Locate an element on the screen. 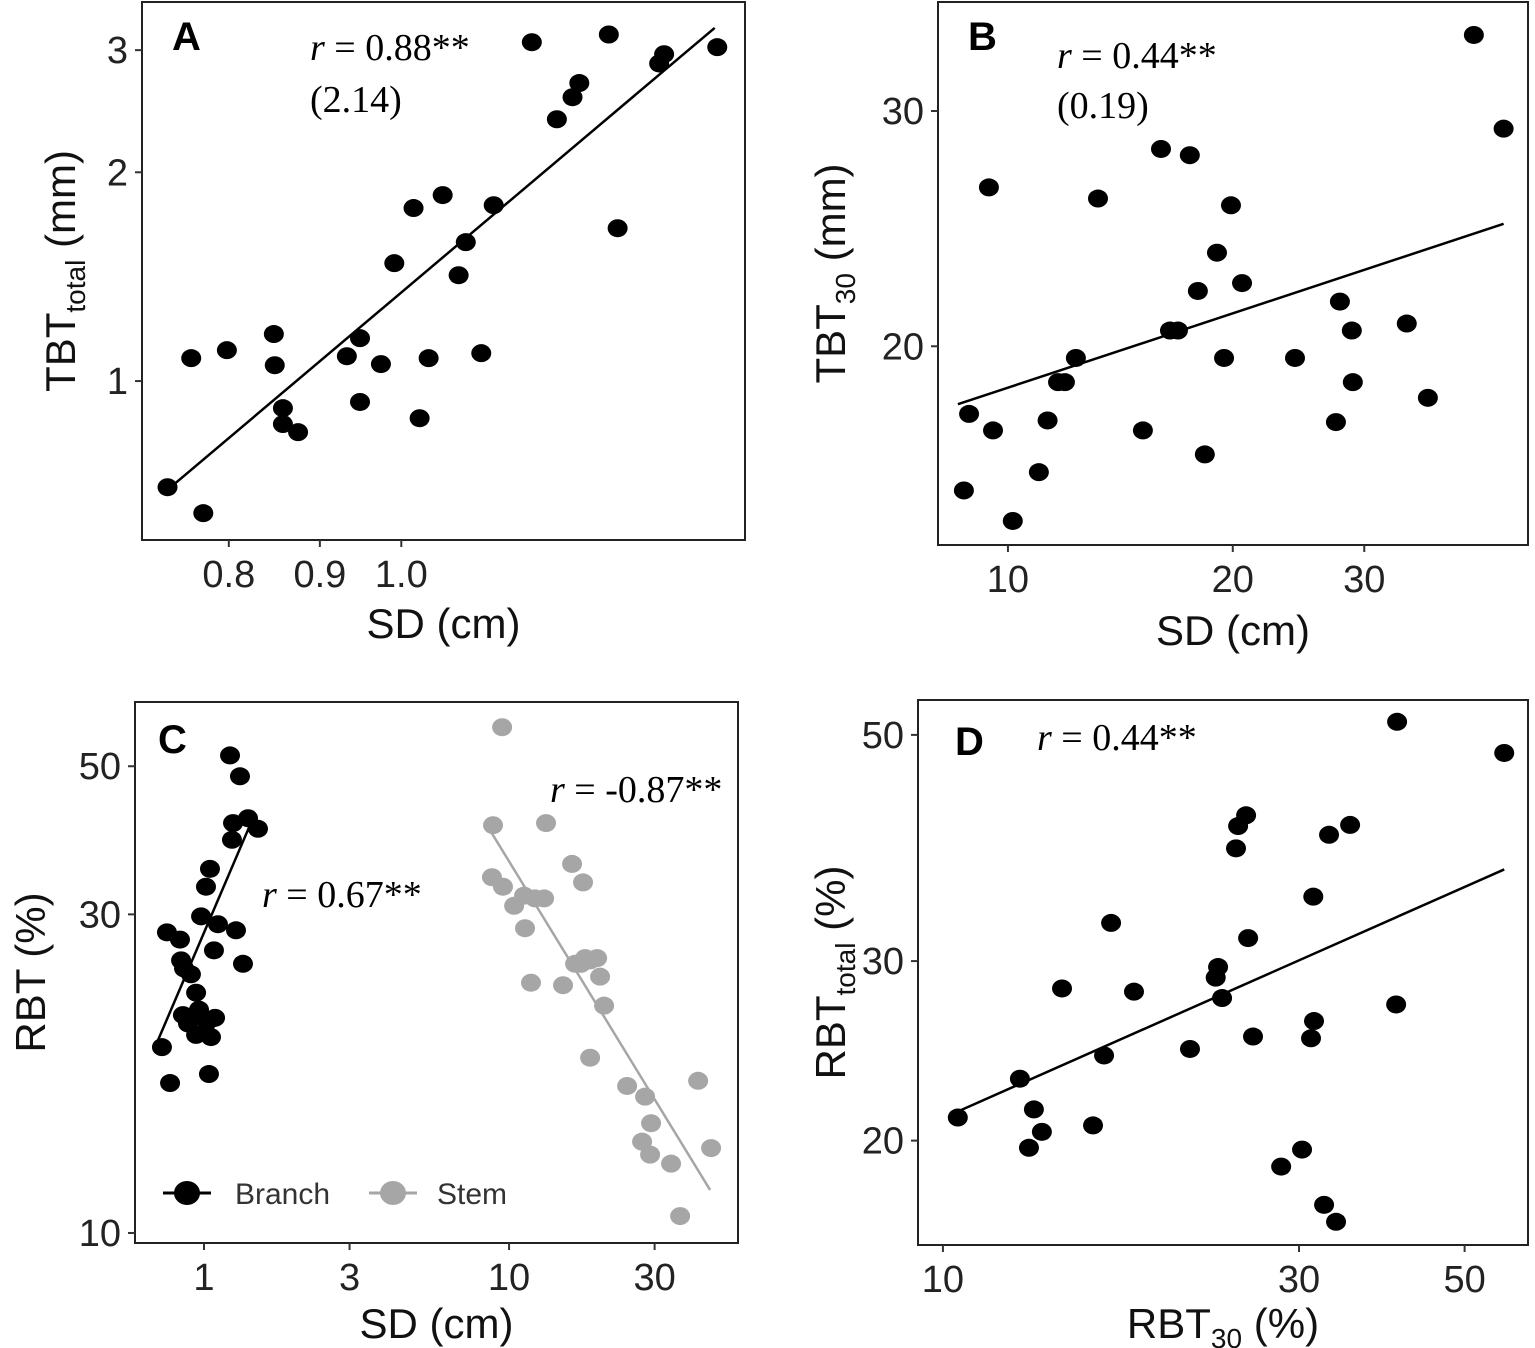 This screenshot has width=1535, height=1348. y-axis-label: RBT (%) is located at coordinates (30, 972).